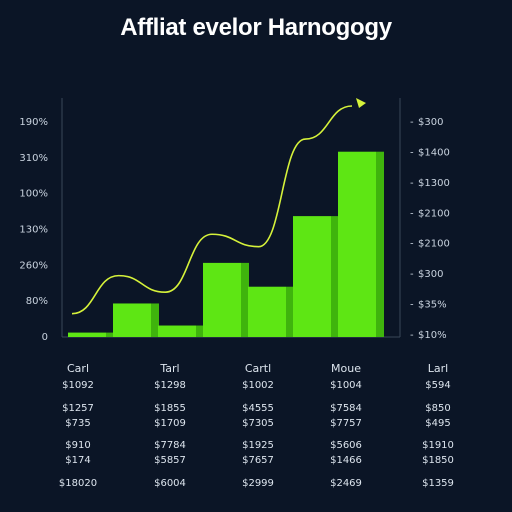  I want to click on chart-title: Affliat evelor Harnogogy, so click(256, 27).